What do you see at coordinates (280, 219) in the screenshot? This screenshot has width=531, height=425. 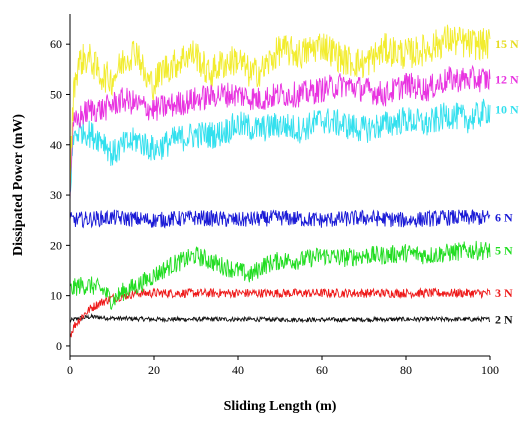 I see `series-line-6-n` at bounding box center [280, 219].